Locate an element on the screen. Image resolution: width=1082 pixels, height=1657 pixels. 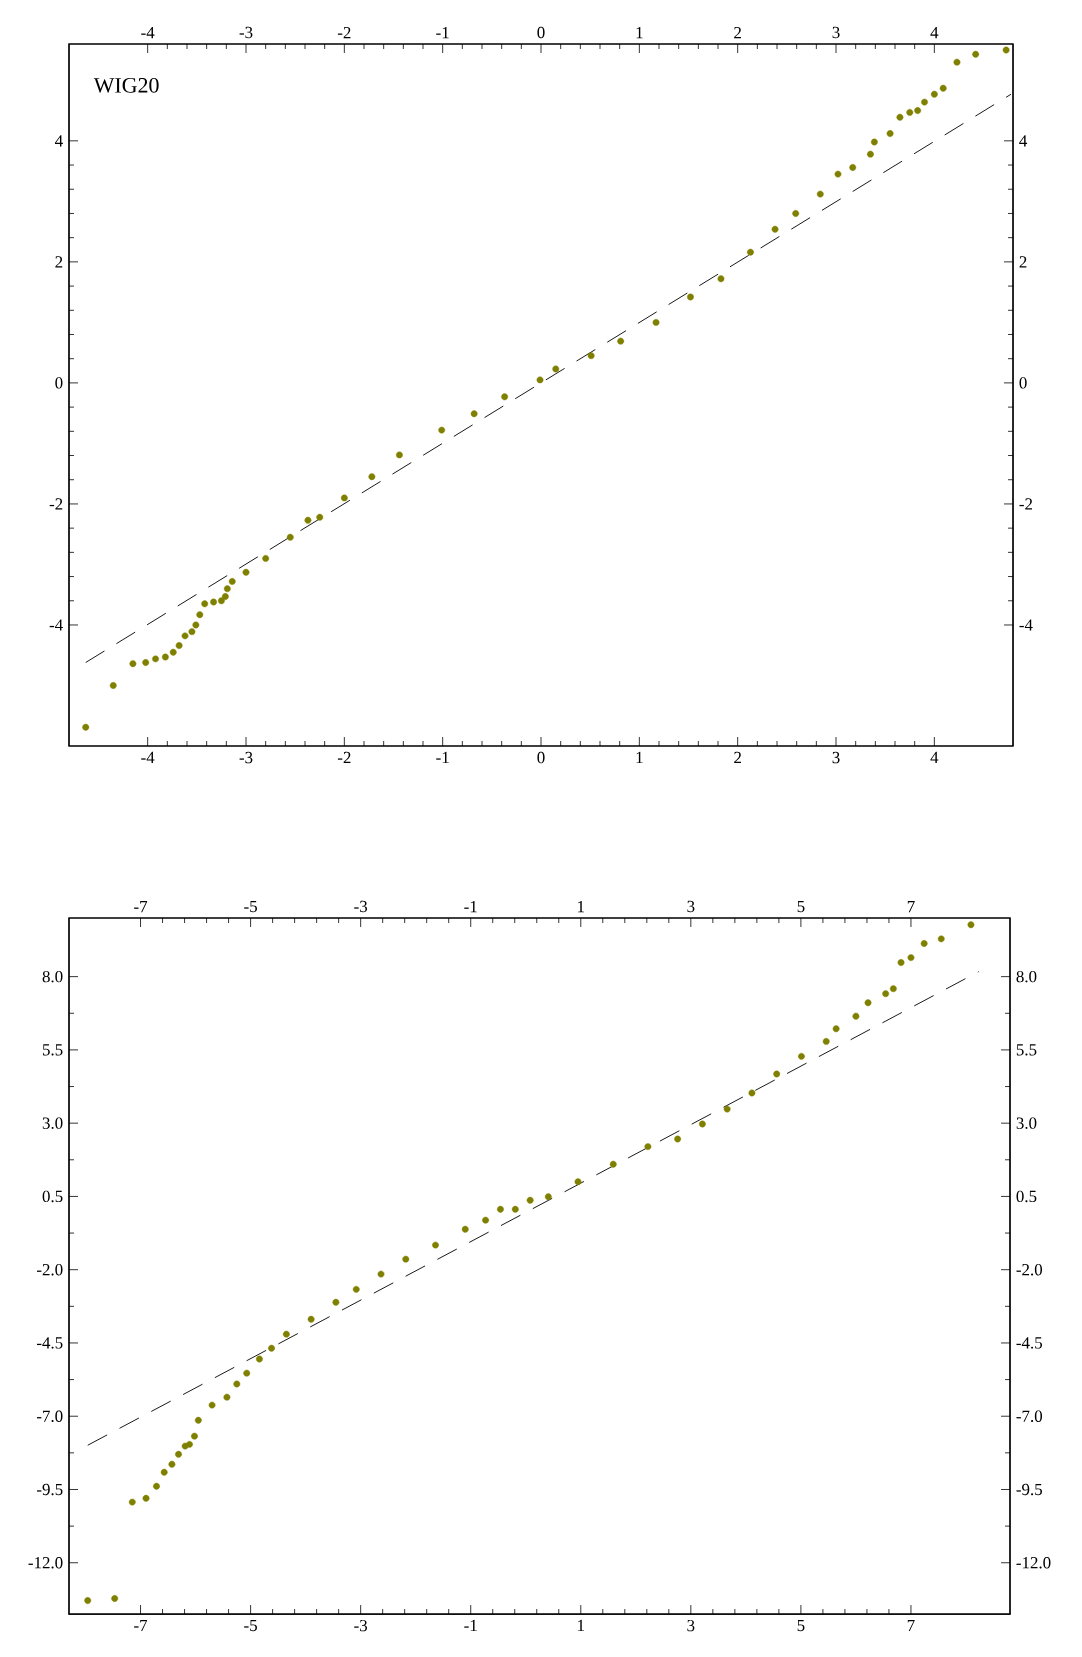
x2-tick-label: 5 is located at coordinates (801, 906).